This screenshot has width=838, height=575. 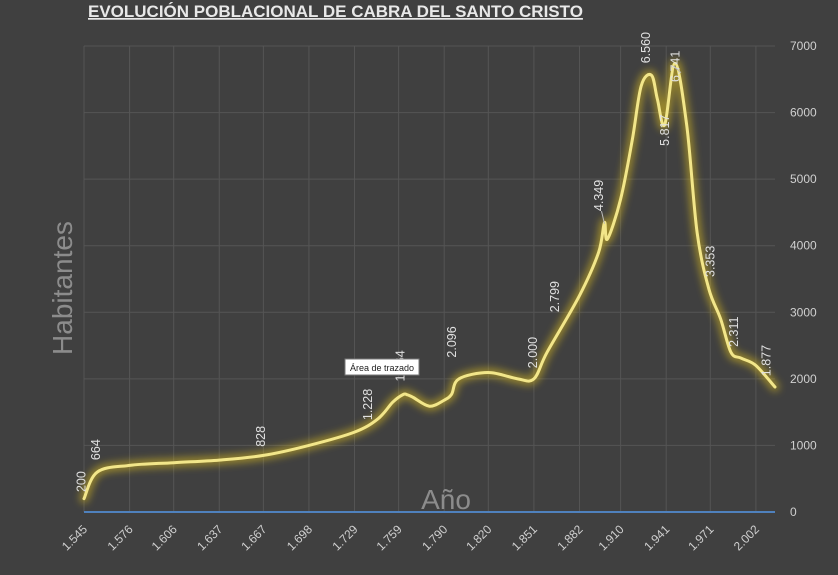 I want to click on x-tick-label: 1.820, so click(x=478, y=537).